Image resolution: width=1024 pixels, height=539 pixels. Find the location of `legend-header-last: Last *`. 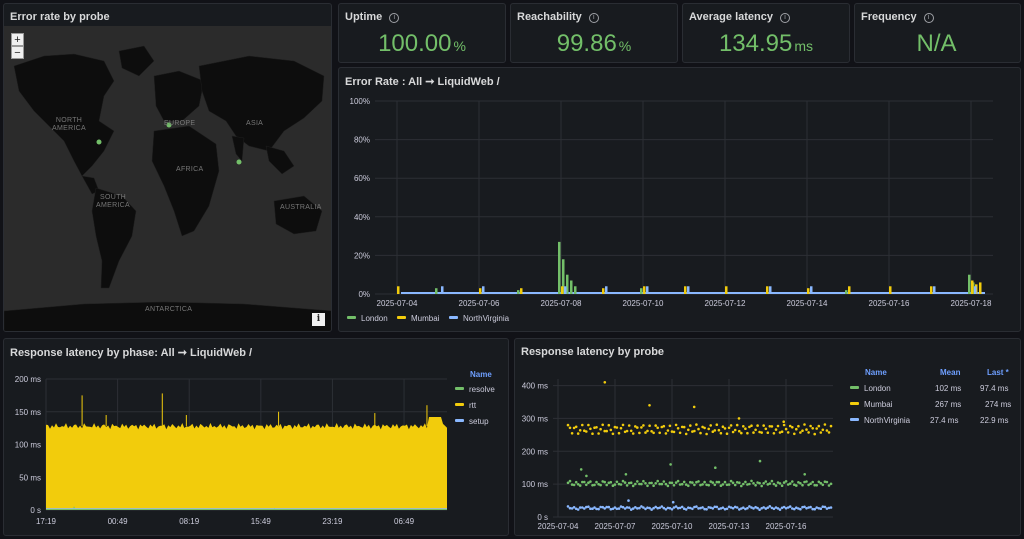

legend-header-last: Last * is located at coordinates (998, 372).